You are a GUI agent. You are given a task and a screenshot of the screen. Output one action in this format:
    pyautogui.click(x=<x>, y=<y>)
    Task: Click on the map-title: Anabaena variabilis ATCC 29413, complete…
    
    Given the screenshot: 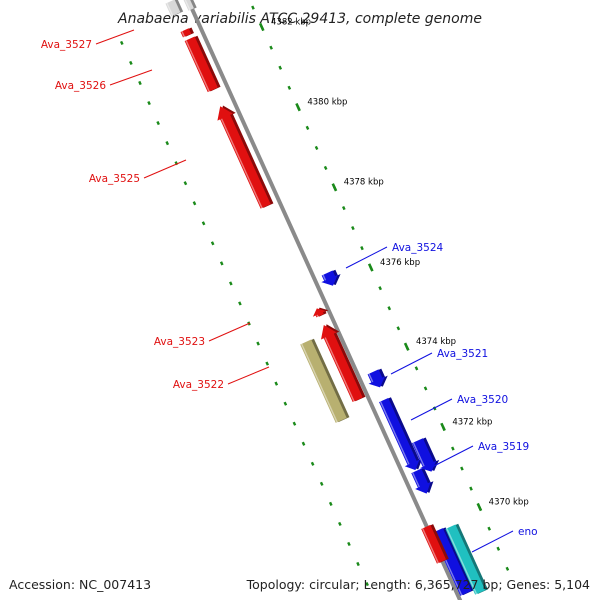 What is the action you would take?
    pyautogui.click(x=299, y=19)
    